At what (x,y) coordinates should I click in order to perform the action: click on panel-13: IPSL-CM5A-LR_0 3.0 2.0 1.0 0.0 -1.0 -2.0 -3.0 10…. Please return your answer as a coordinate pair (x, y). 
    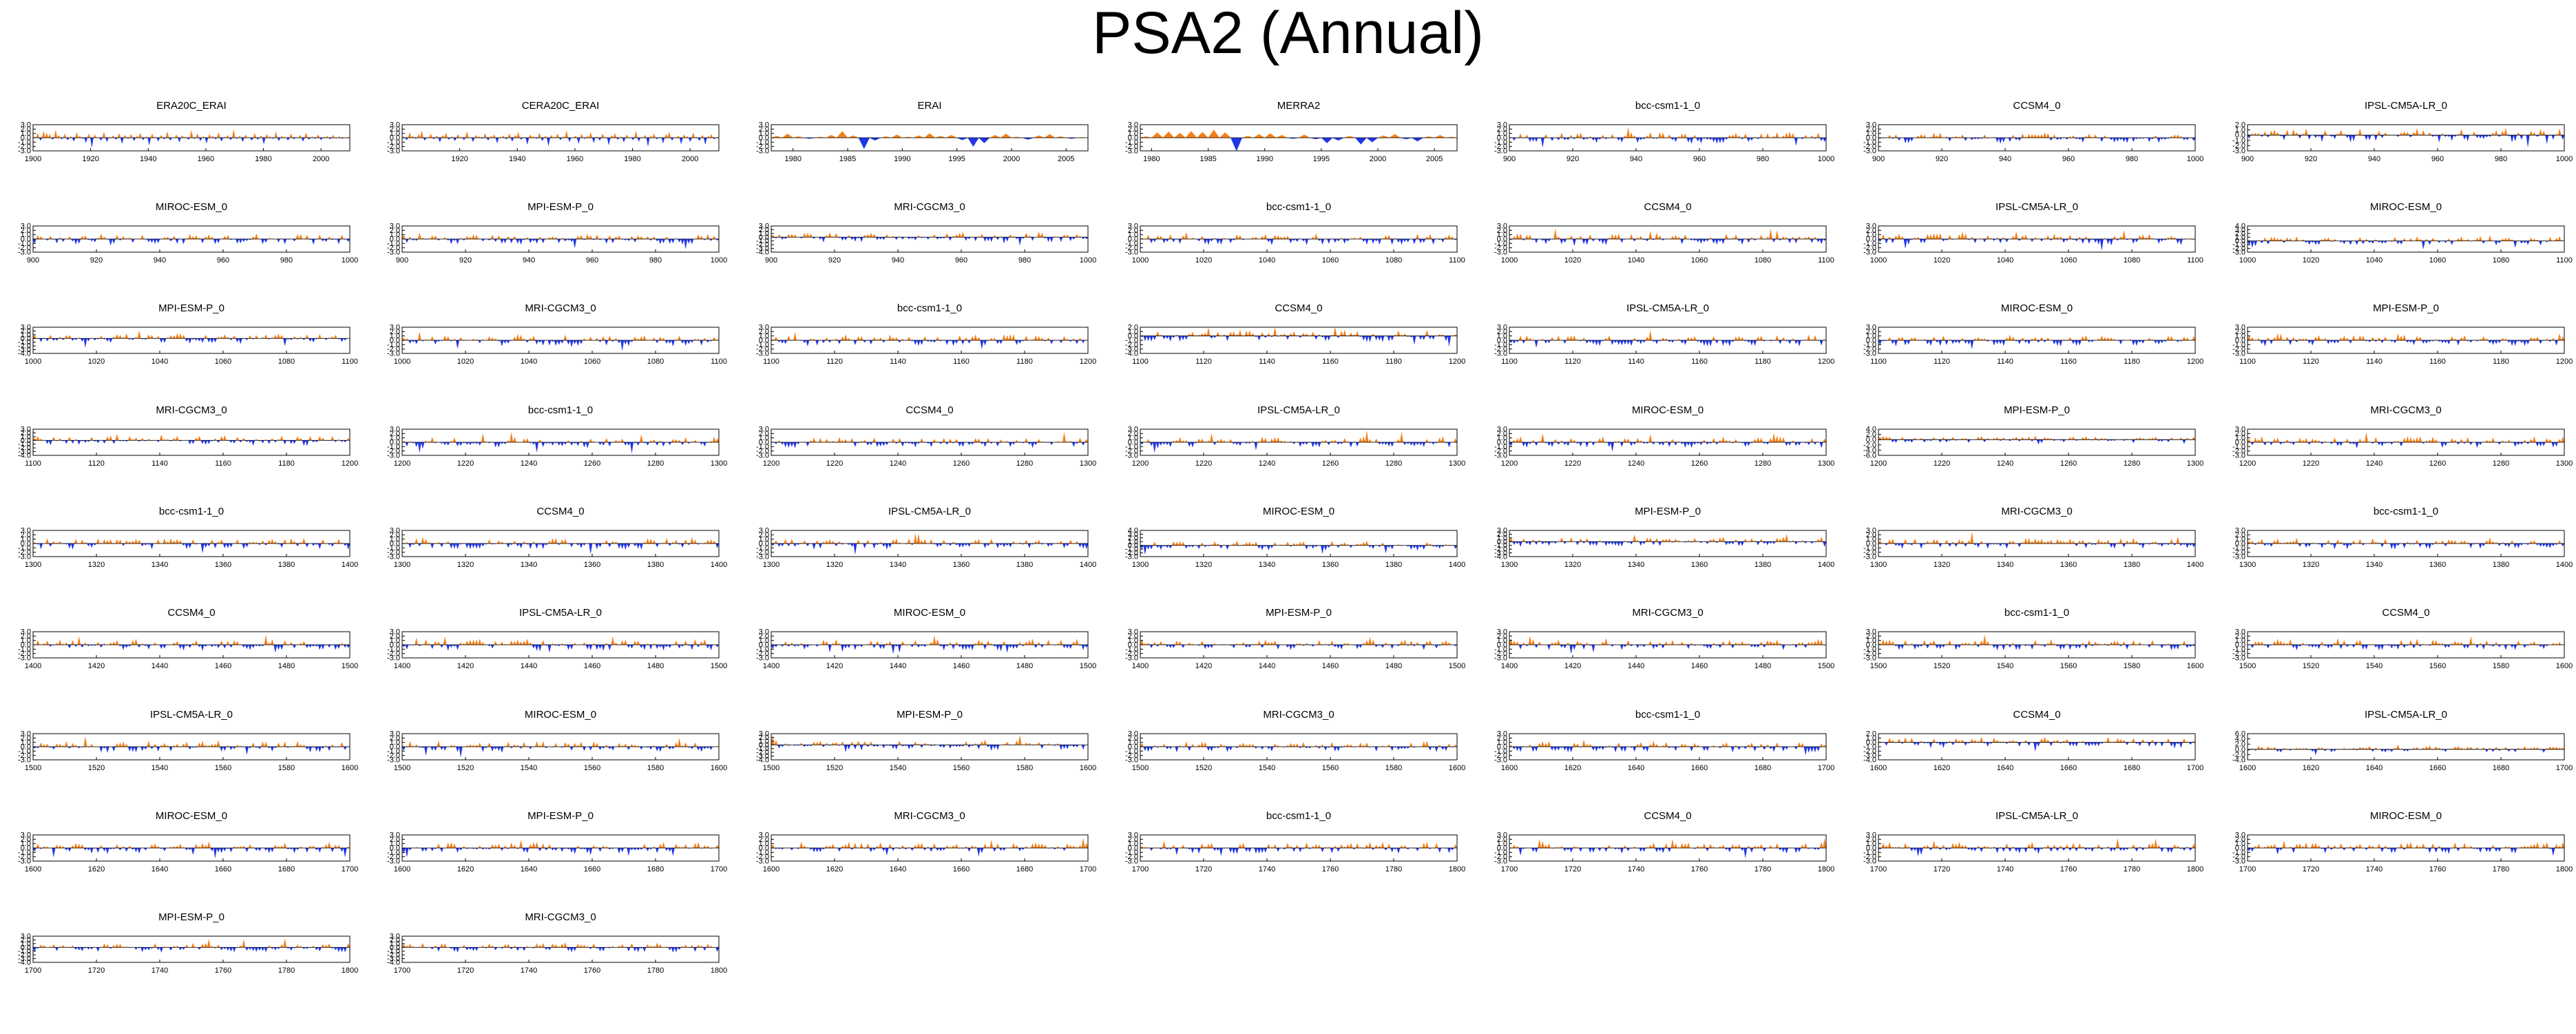
    Looking at the image, I should click on (2024, 251).